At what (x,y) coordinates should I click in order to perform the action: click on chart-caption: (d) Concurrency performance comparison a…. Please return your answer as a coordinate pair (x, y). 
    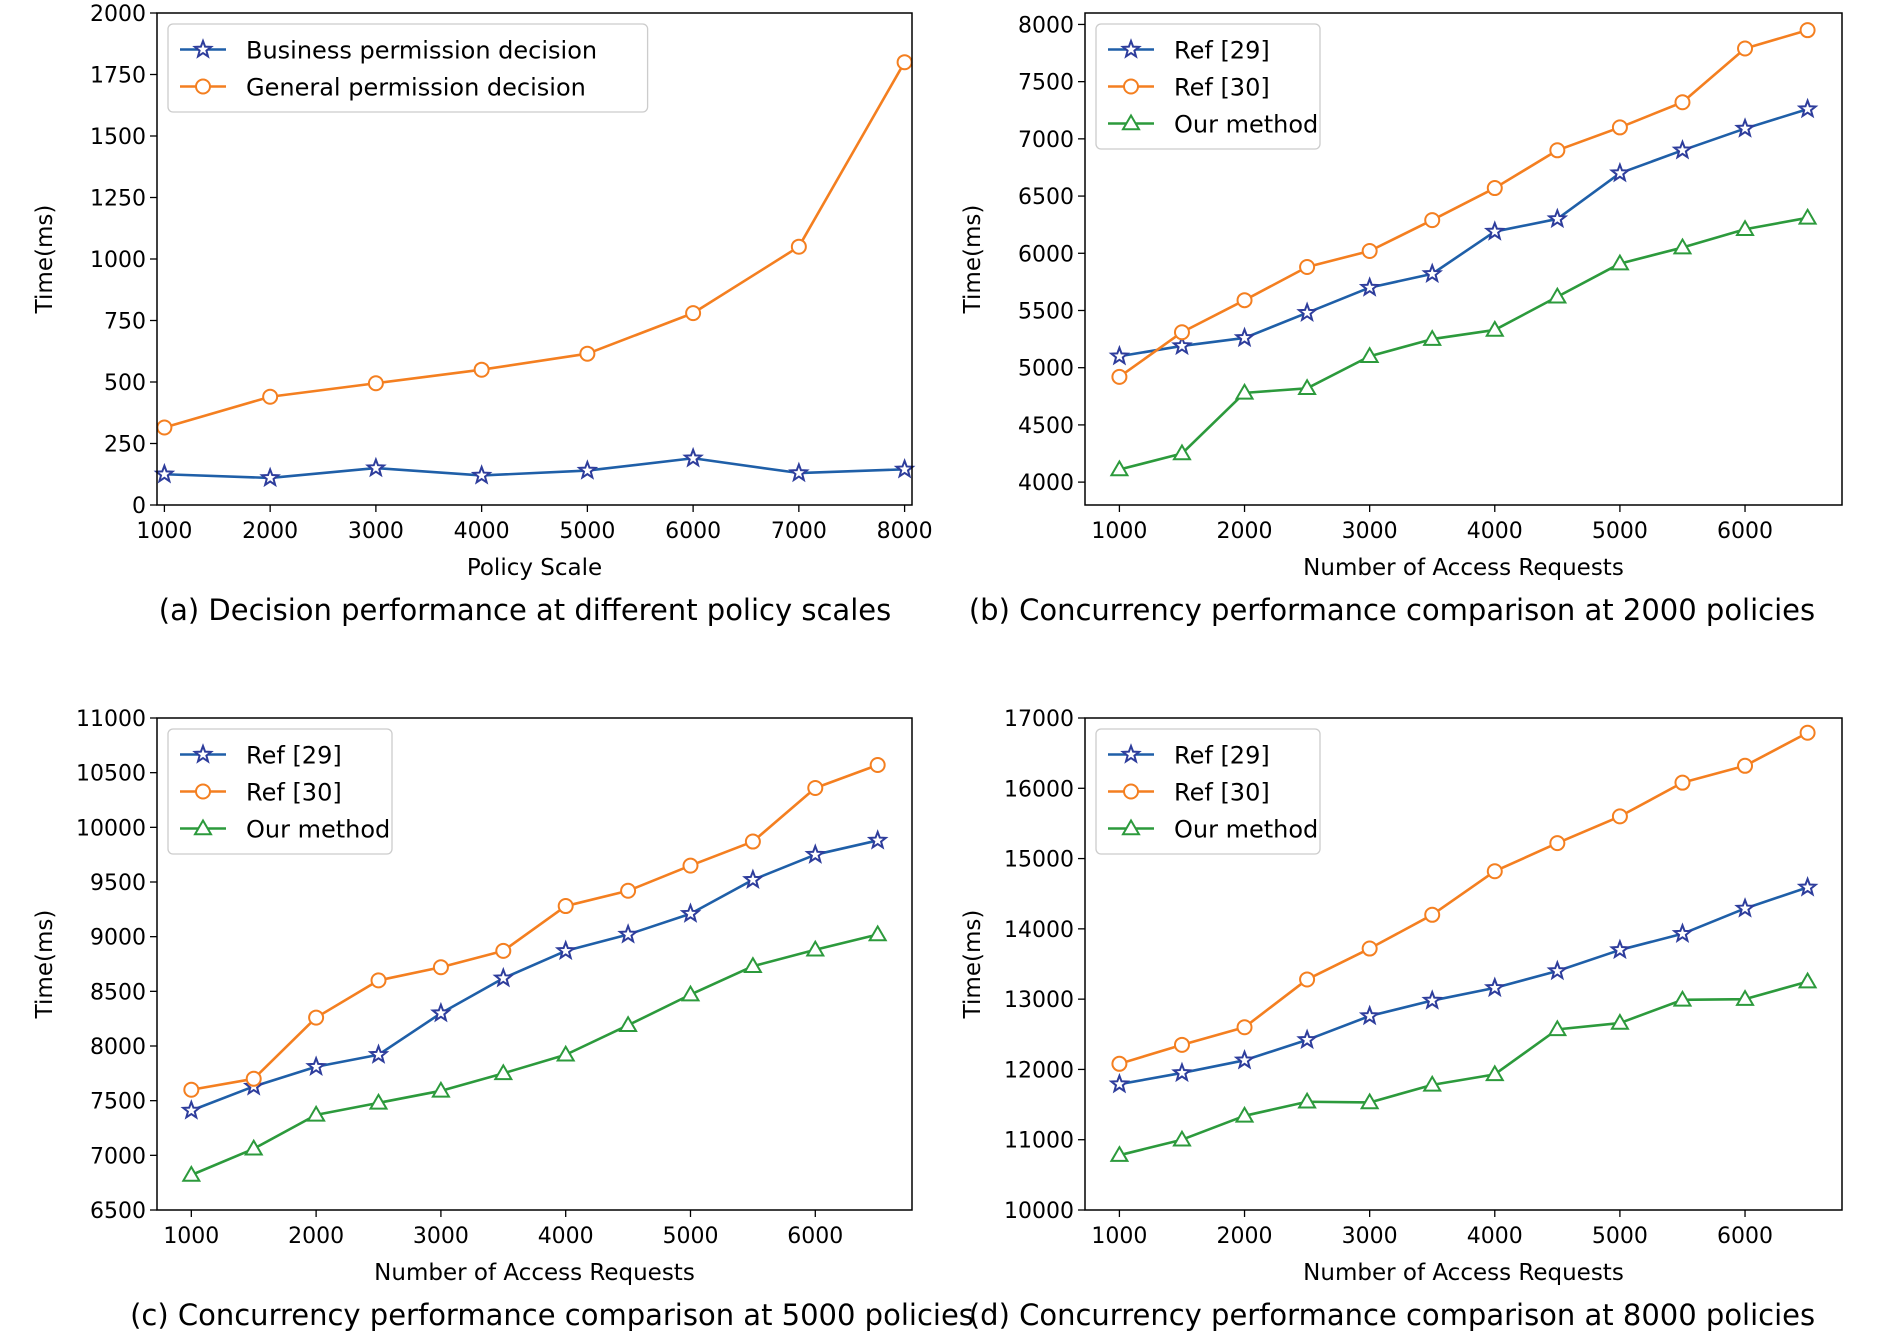
    Looking at the image, I should click on (1392, 1315).